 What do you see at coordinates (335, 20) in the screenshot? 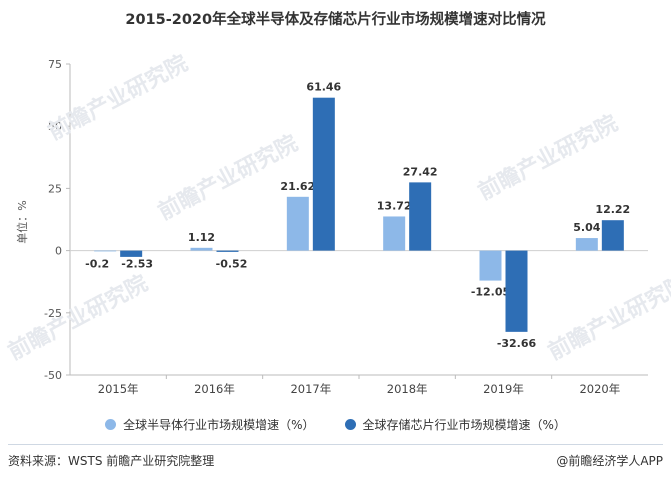
I see `chart-title: 2015-2020年全球半导体及存储芯片行业市场规模增速对比情况` at bounding box center [335, 20].